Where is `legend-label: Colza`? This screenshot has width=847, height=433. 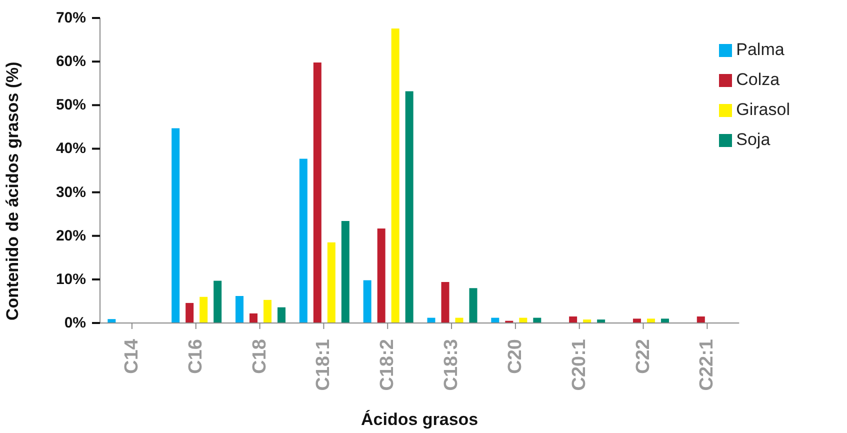
legend-label: Colza is located at coordinates (758, 79).